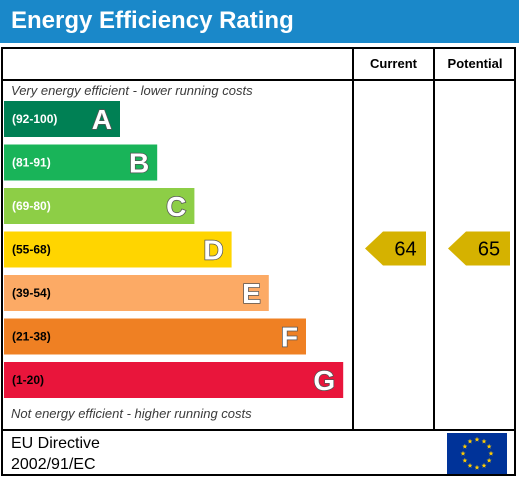 This screenshot has height=480, width=519. I want to click on band-a-letter: A, so click(102, 119).